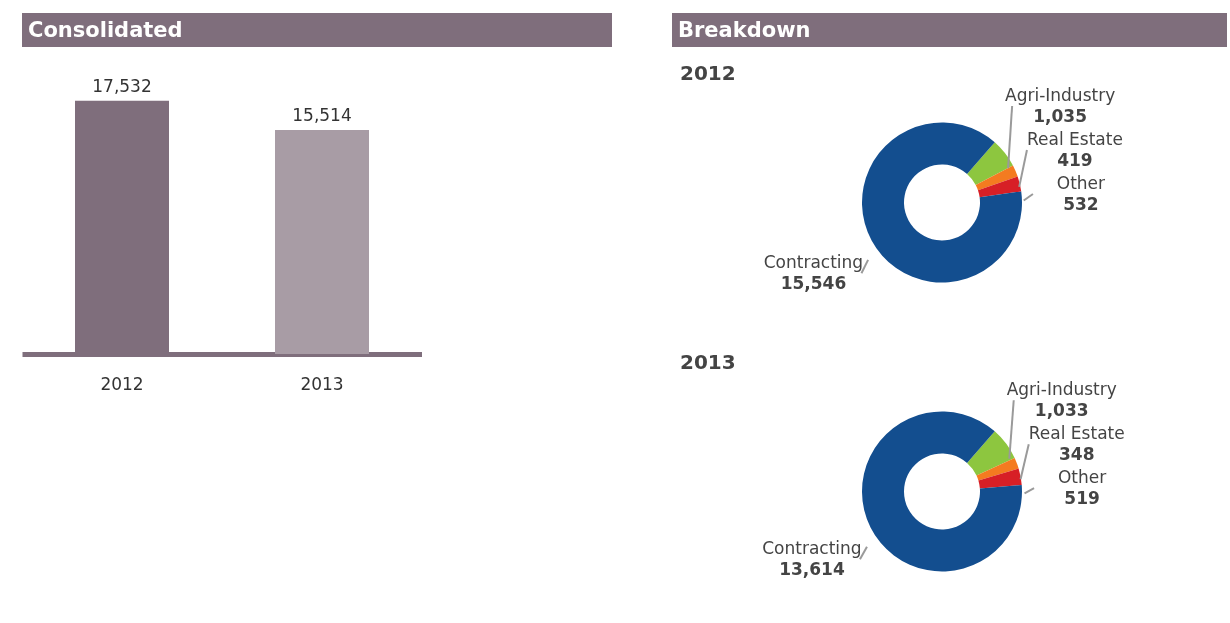 This screenshot has height=623, width=1230. What do you see at coordinates (1082, 498) in the screenshot?
I see `data-label: 519` at bounding box center [1082, 498].